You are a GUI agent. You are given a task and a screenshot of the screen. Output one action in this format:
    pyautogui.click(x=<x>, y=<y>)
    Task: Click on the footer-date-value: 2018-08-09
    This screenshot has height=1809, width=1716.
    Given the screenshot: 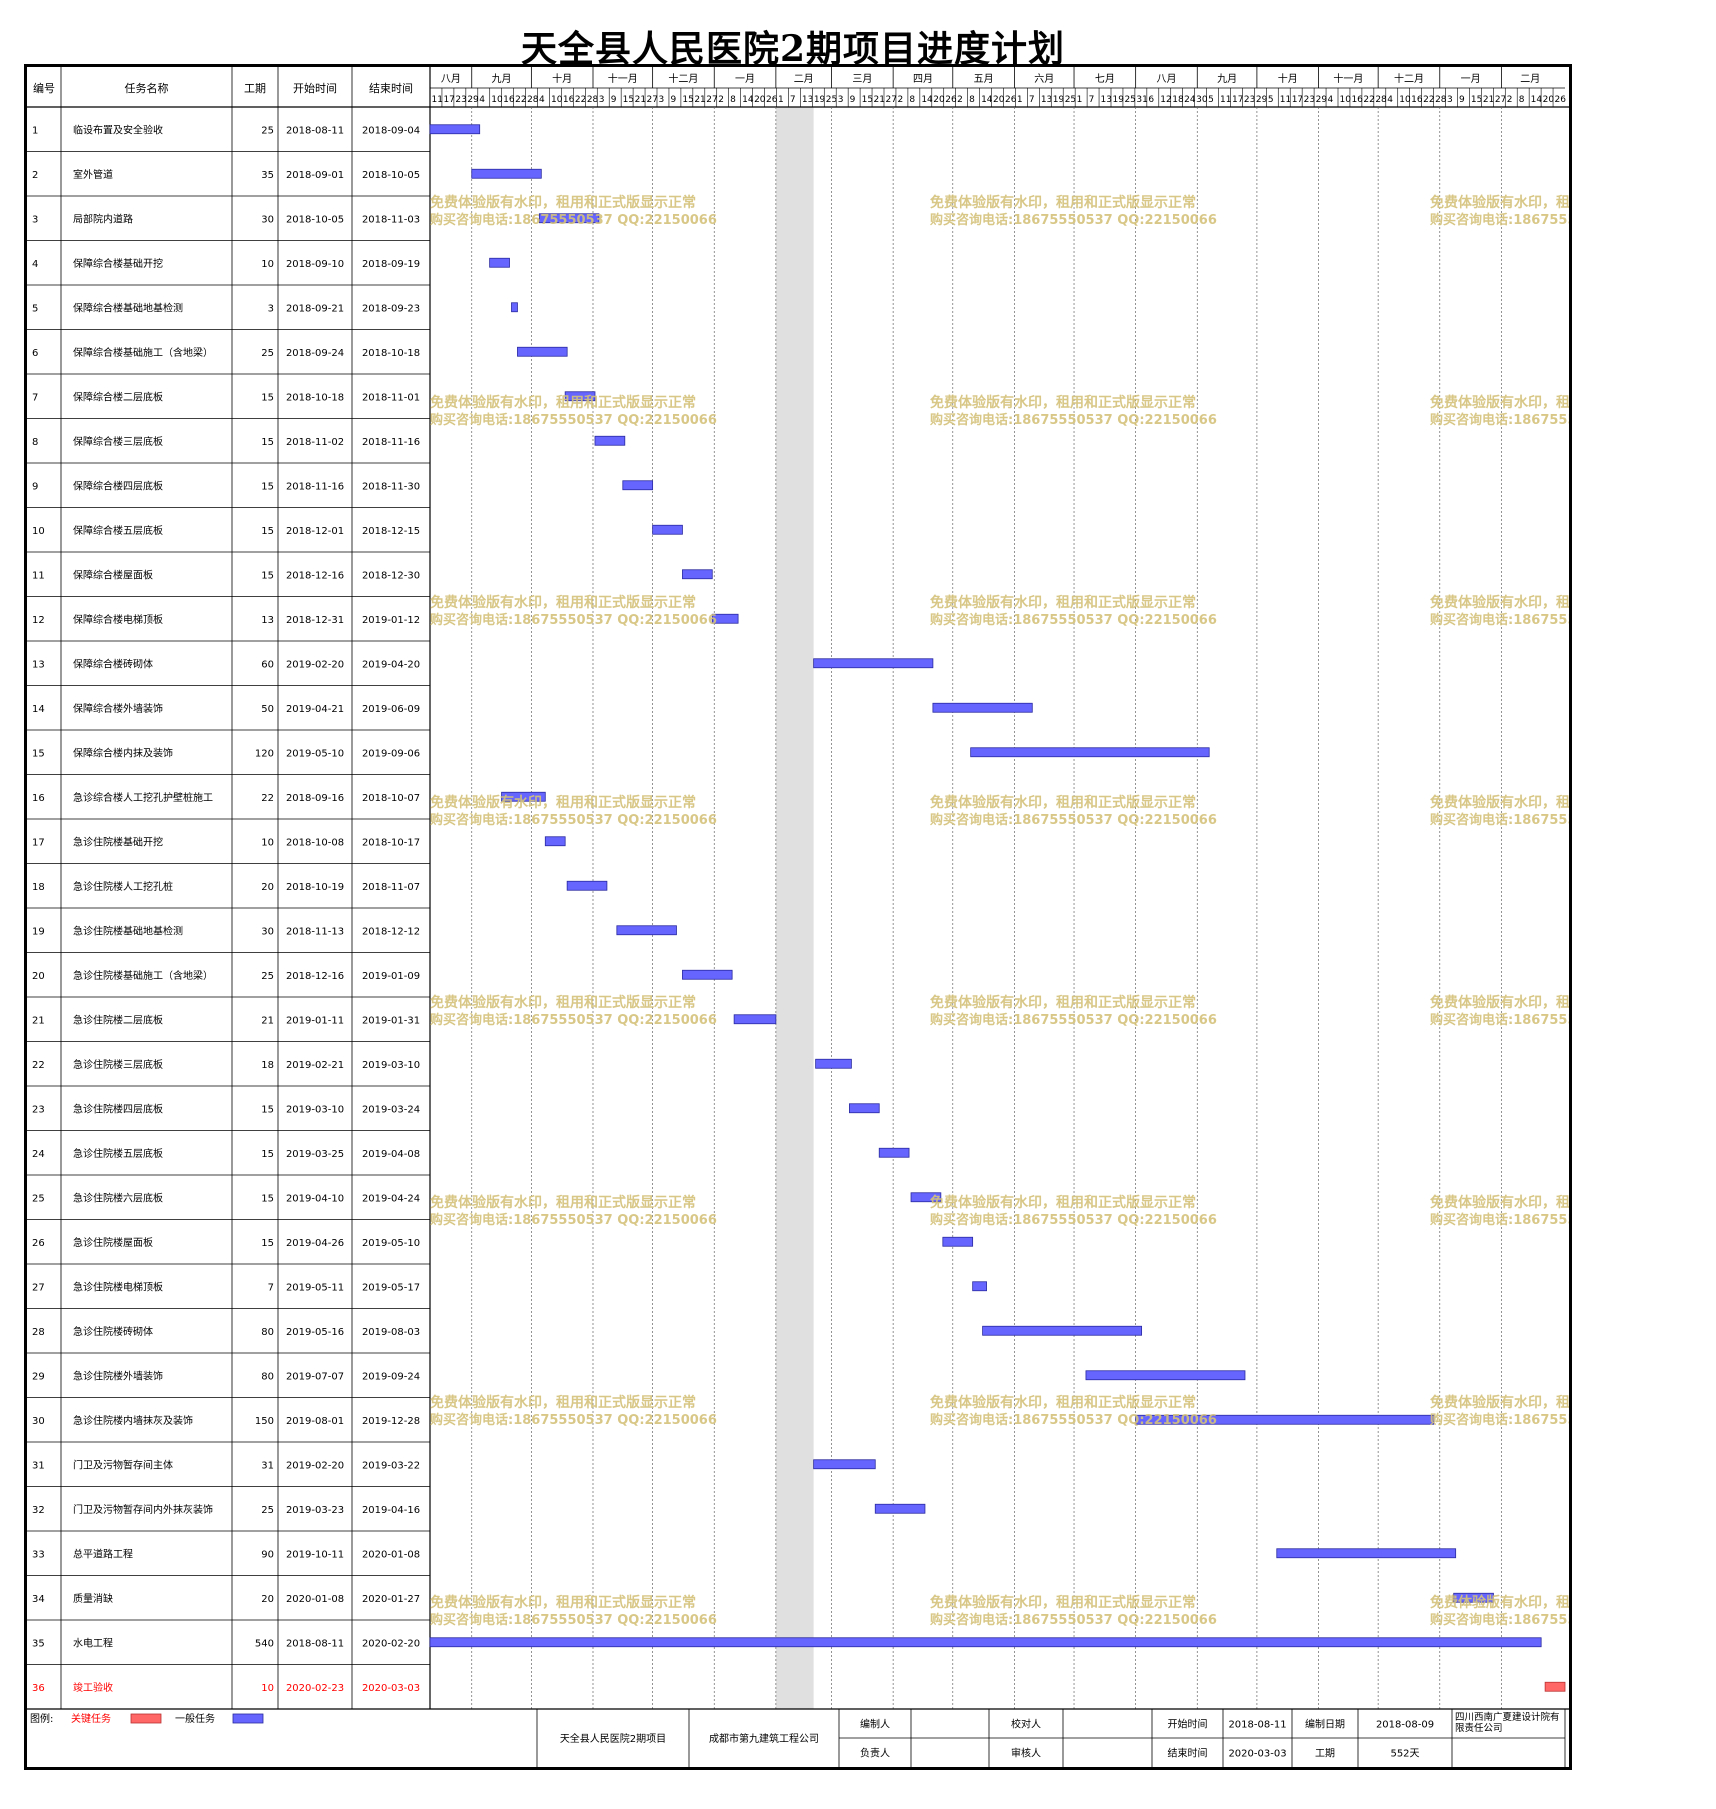 What is the action you would take?
    pyautogui.click(x=1405, y=1725)
    